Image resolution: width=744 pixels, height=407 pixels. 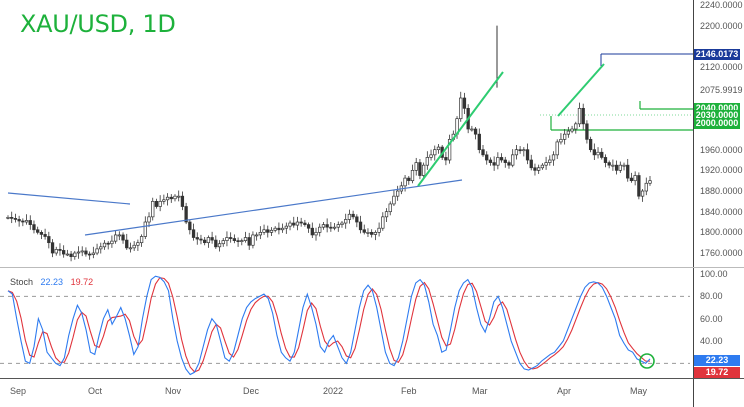 What do you see at coordinates (54, 282) in the screenshot?
I see `stoch-legend: Stoch 22.23 19.72` at bounding box center [54, 282].